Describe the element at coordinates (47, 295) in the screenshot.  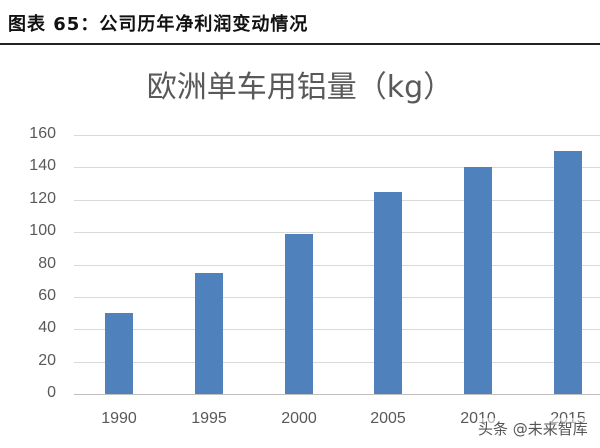
I see `y-tick-label: 60` at that location.